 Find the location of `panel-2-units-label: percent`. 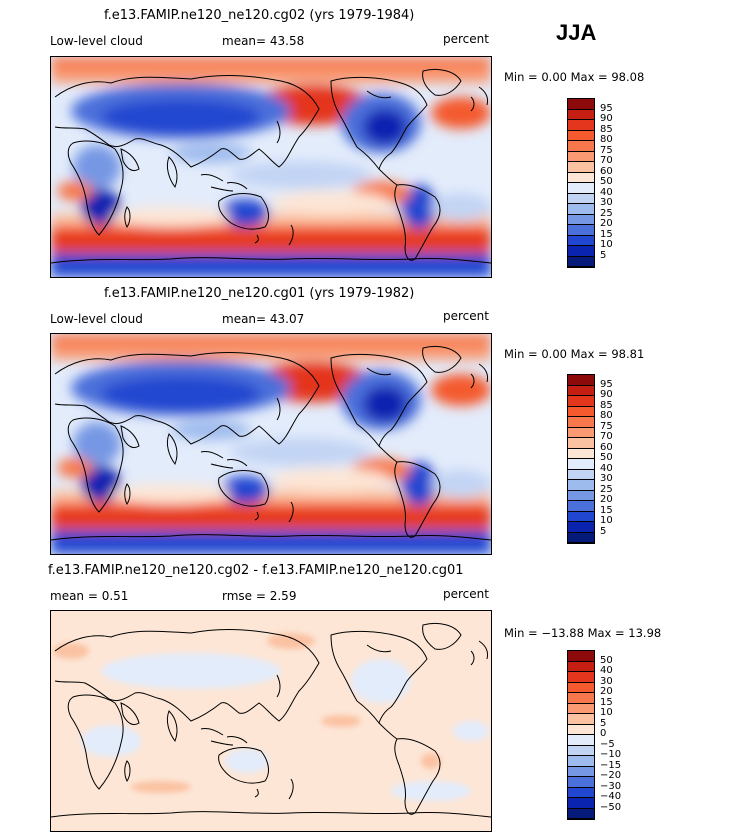

panel-2-units-label: percent is located at coordinates (466, 316).